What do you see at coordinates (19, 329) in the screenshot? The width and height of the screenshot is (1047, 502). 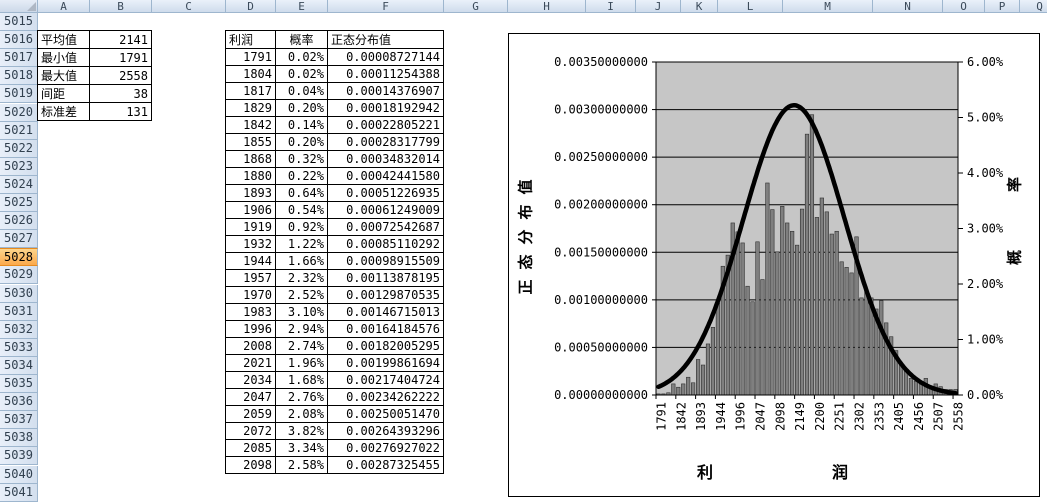 I see `row-header-5032: 5032` at bounding box center [19, 329].